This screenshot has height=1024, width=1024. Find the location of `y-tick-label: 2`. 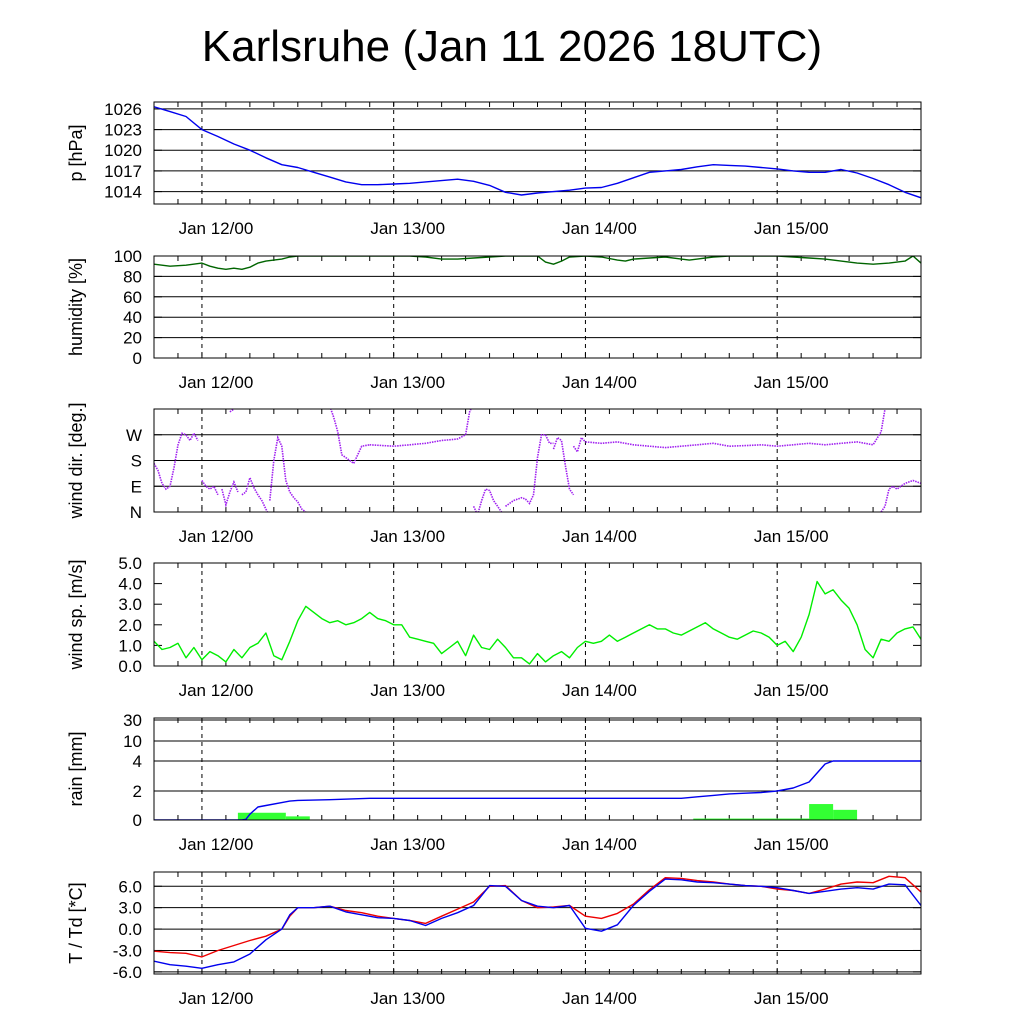

y-tick-label: 2 is located at coordinates (137, 791).